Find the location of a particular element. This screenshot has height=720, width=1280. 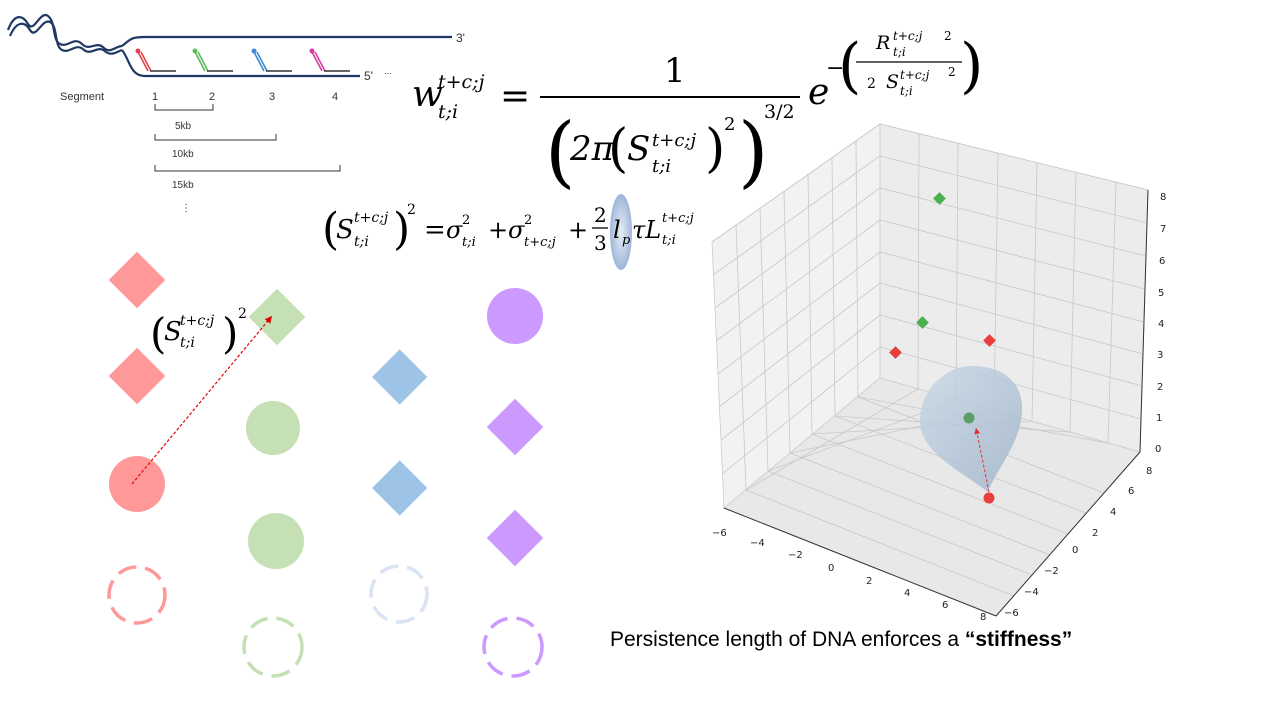

persistence-volume is located at coordinates (971, 429).